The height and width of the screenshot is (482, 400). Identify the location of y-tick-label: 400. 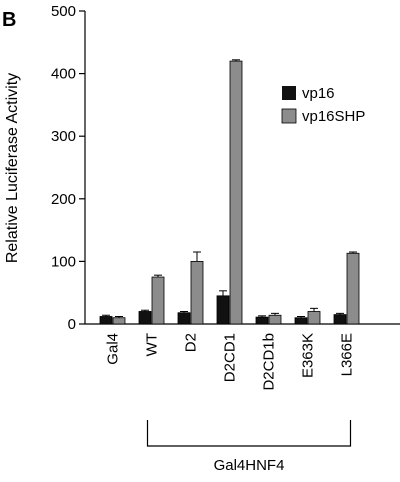
(63, 74).